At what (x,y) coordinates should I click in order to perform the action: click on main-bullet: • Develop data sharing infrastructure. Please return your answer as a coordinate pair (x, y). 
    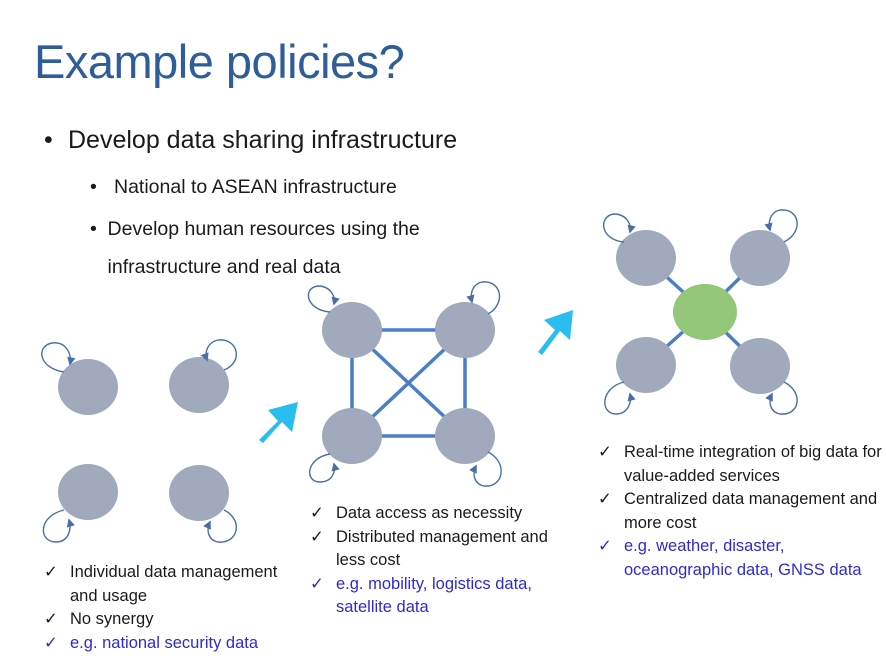
    Looking at the image, I should click on (250, 140).